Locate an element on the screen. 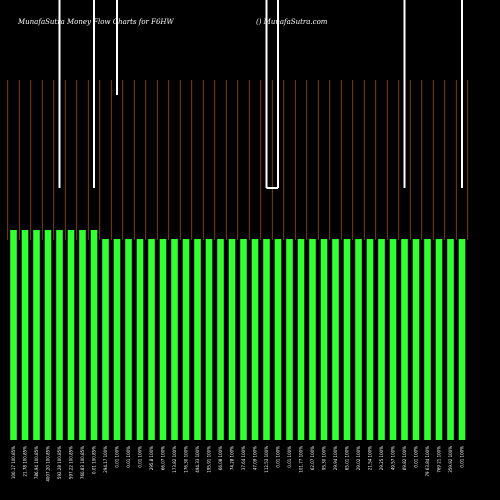 This screenshot has width=500, height=500. x-tick-label: 21.54 100% is located at coordinates (370, 458).